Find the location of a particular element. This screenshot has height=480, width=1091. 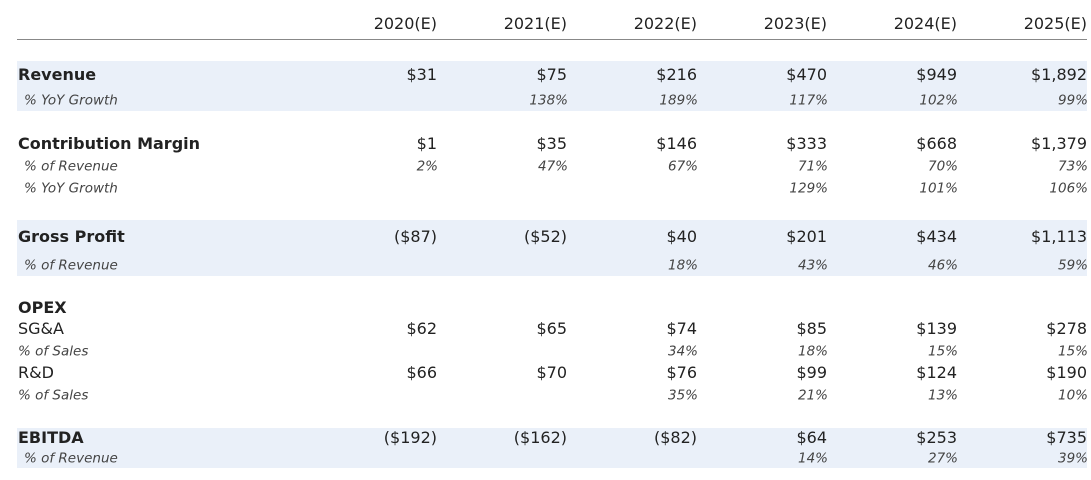

cell-value: 99% is located at coordinates (1072, 100).